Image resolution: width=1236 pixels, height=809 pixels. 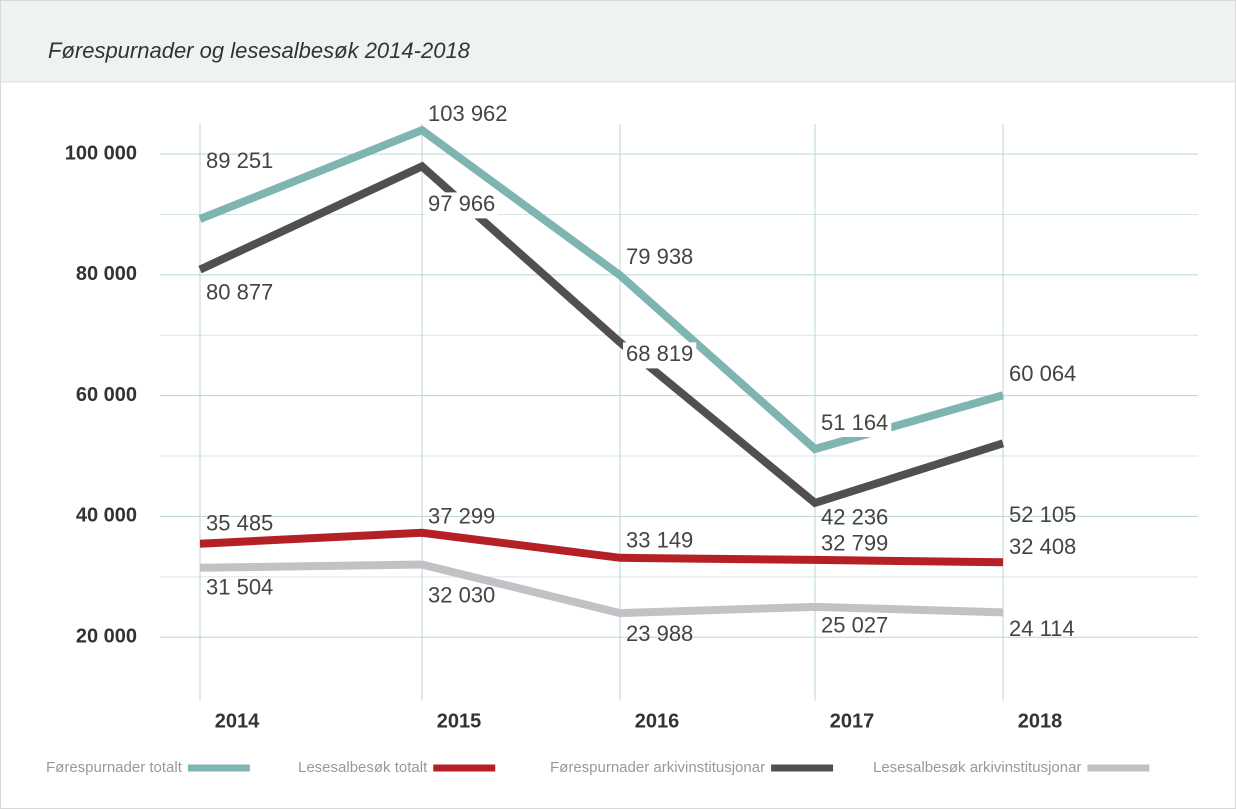 What do you see at coordinates (618, 41) in the screenshot?
I see `title-bar` at bounding box center [618, 41].